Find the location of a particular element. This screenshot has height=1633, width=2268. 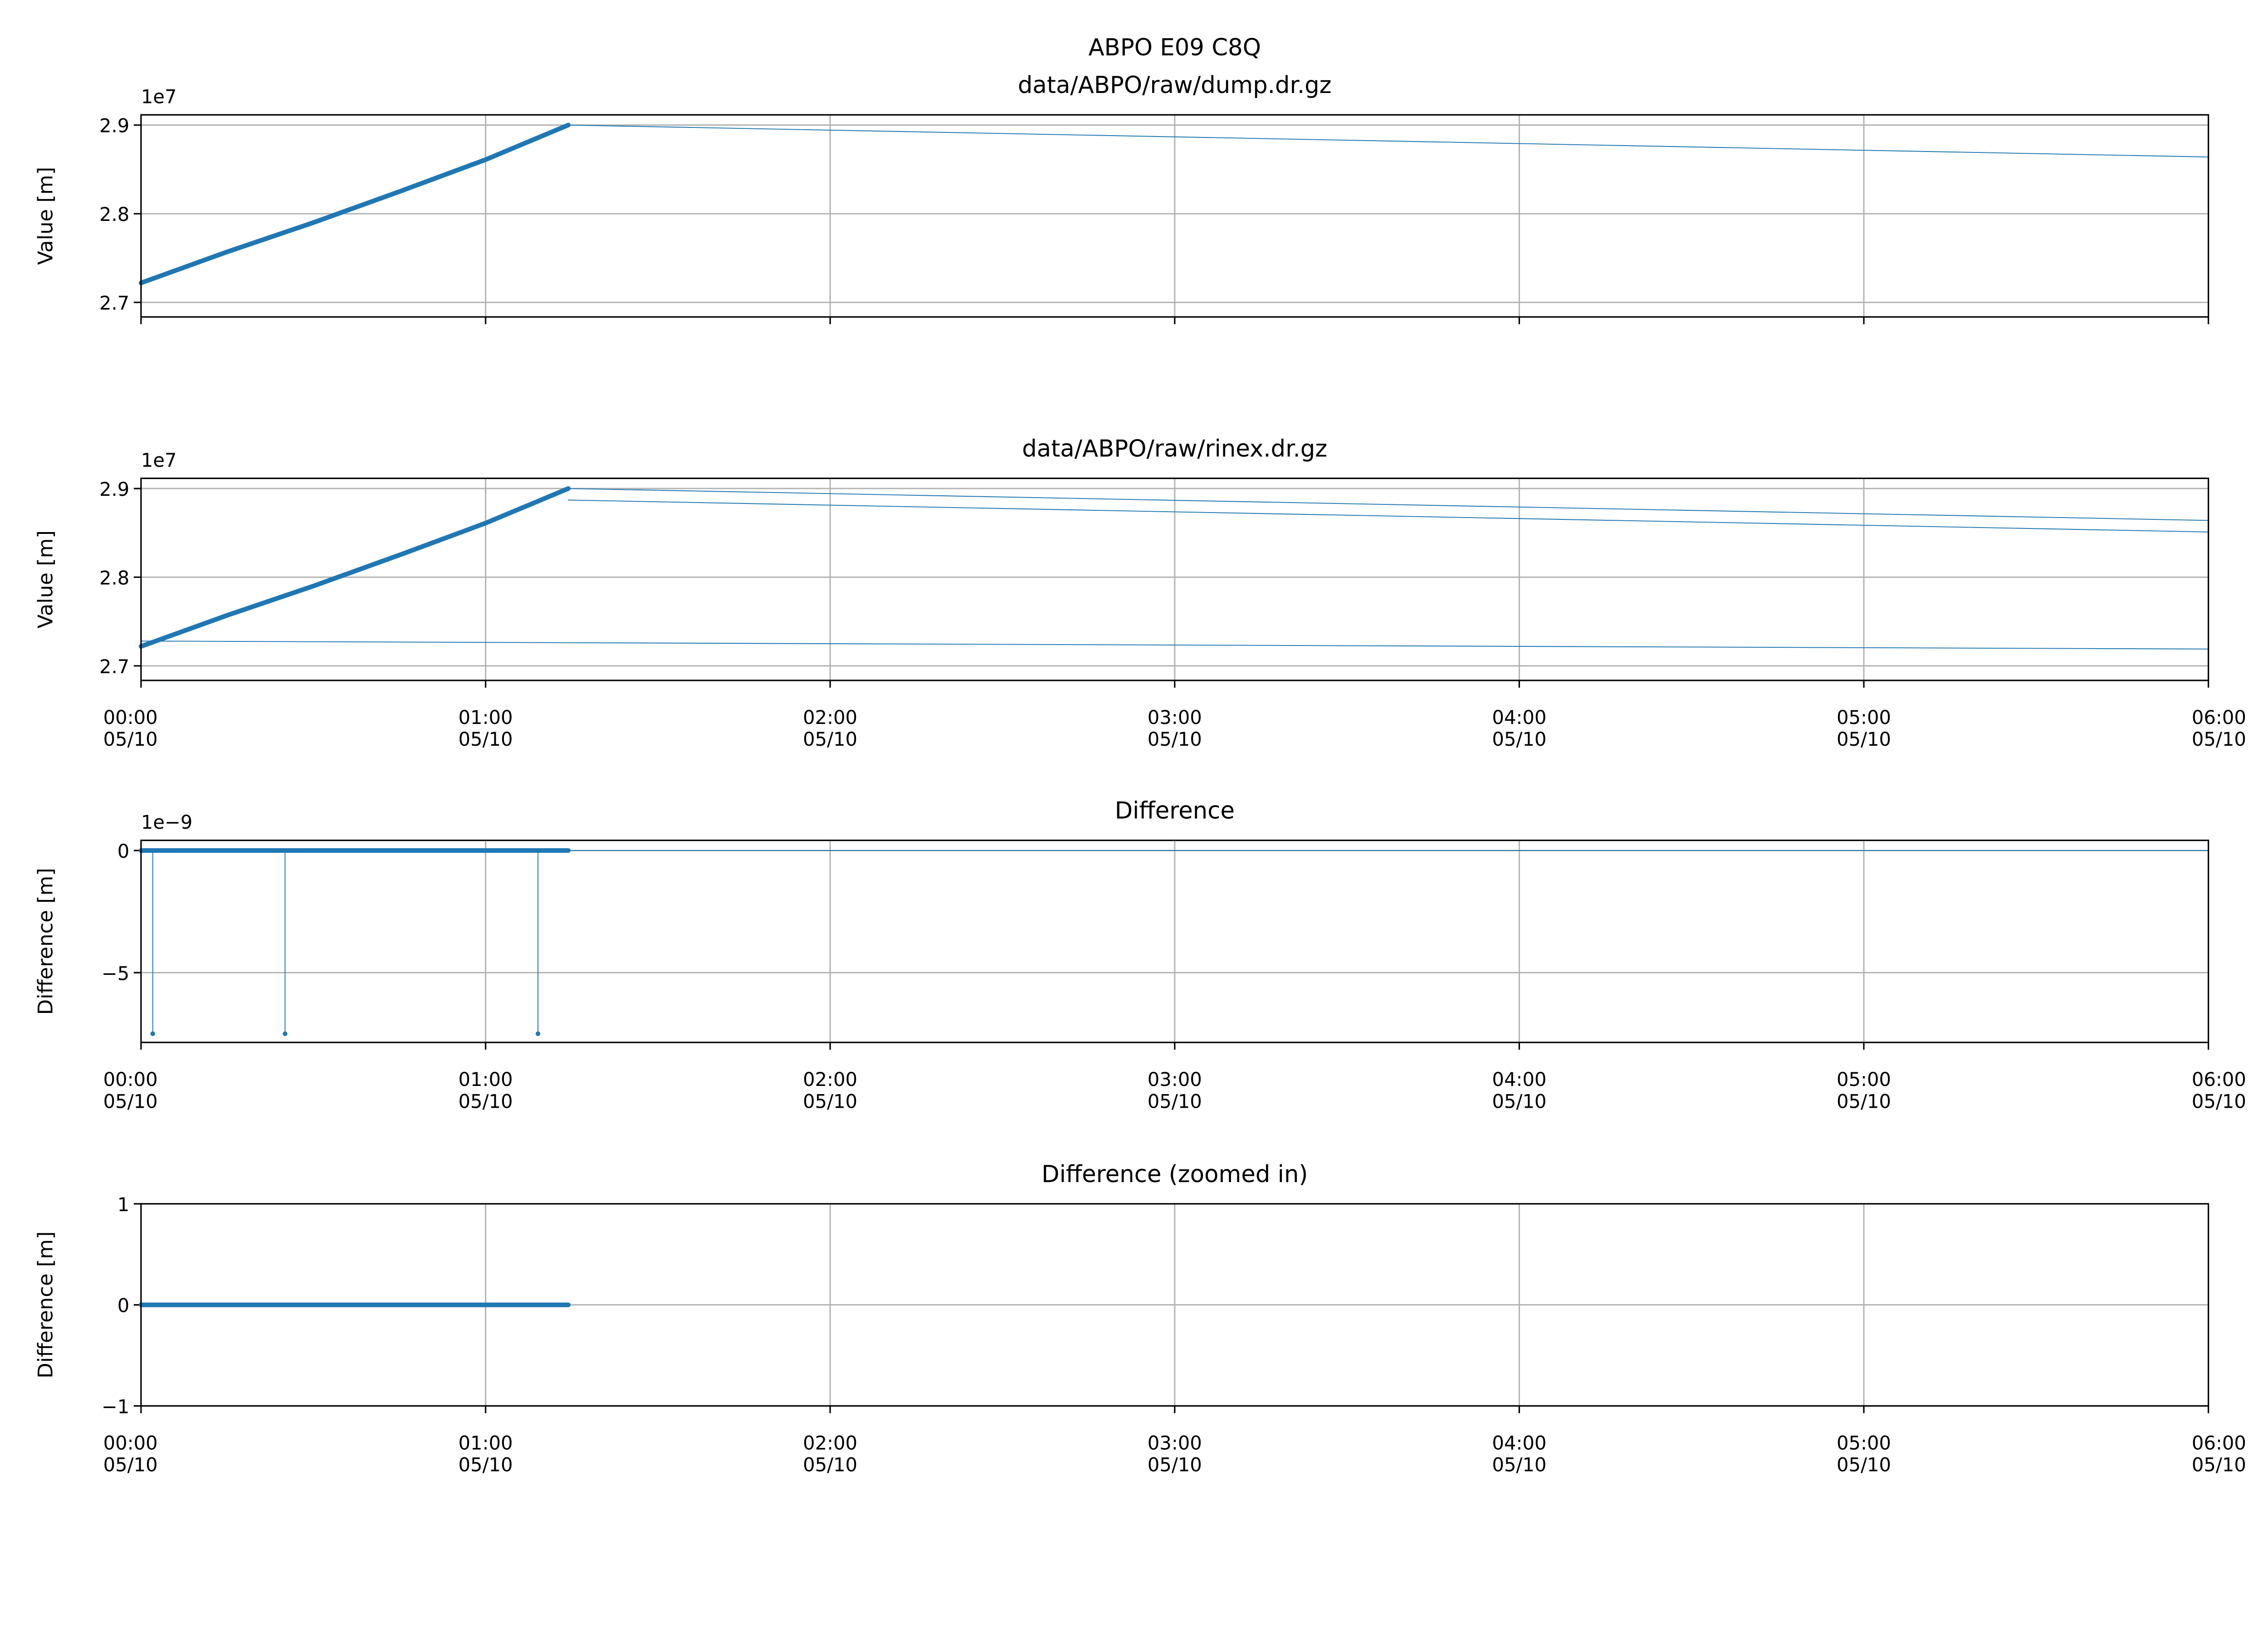

subplot-title: data/ABPO/raw/rinex.dr.gz is located at coordinates (1175, 448).